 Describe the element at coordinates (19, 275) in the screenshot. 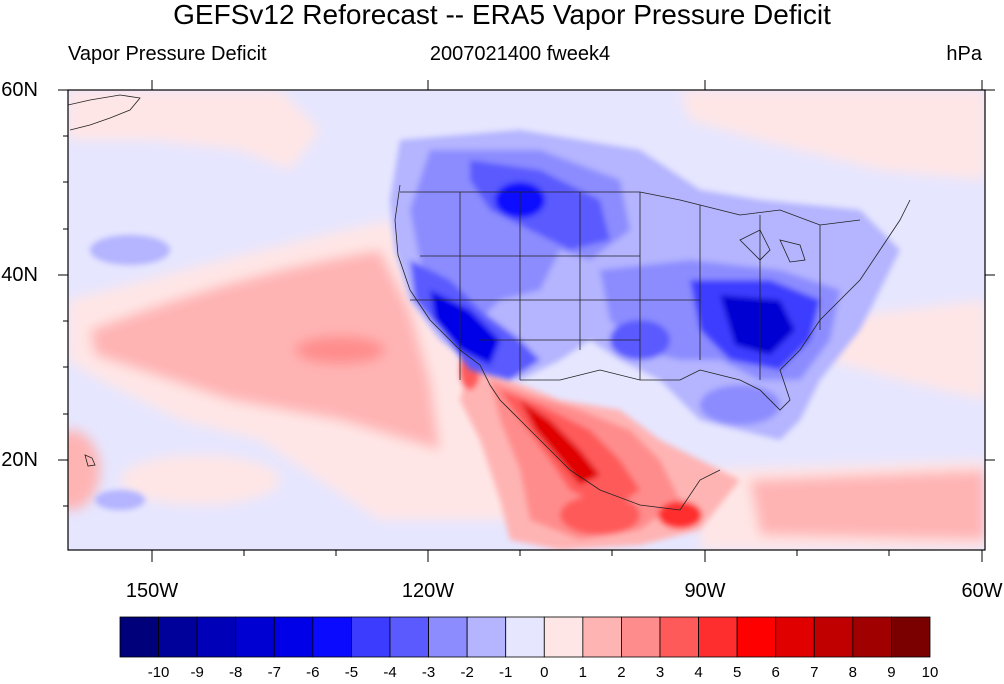

I see `lat-label-40n: 40N` at that location.